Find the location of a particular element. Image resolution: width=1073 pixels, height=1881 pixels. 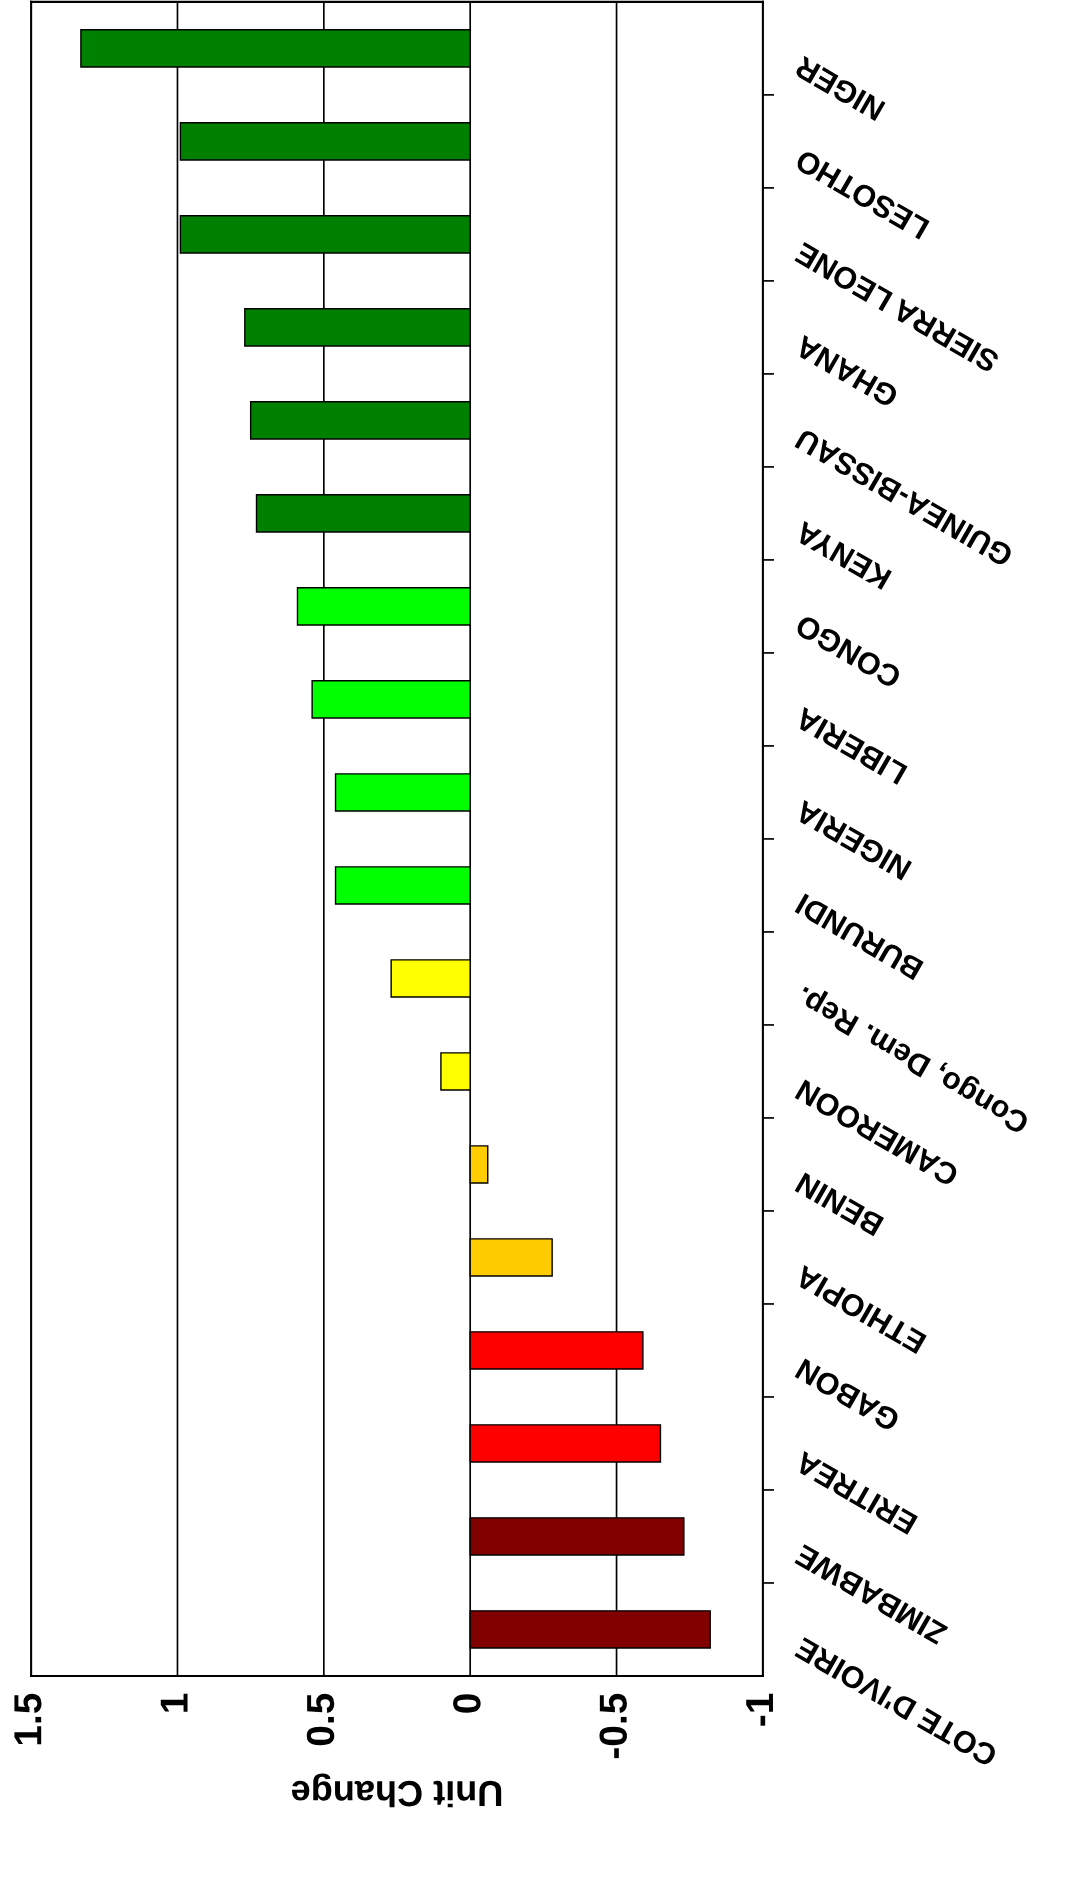

x-tick-label: 1 is located at coordinates (174, 1702).